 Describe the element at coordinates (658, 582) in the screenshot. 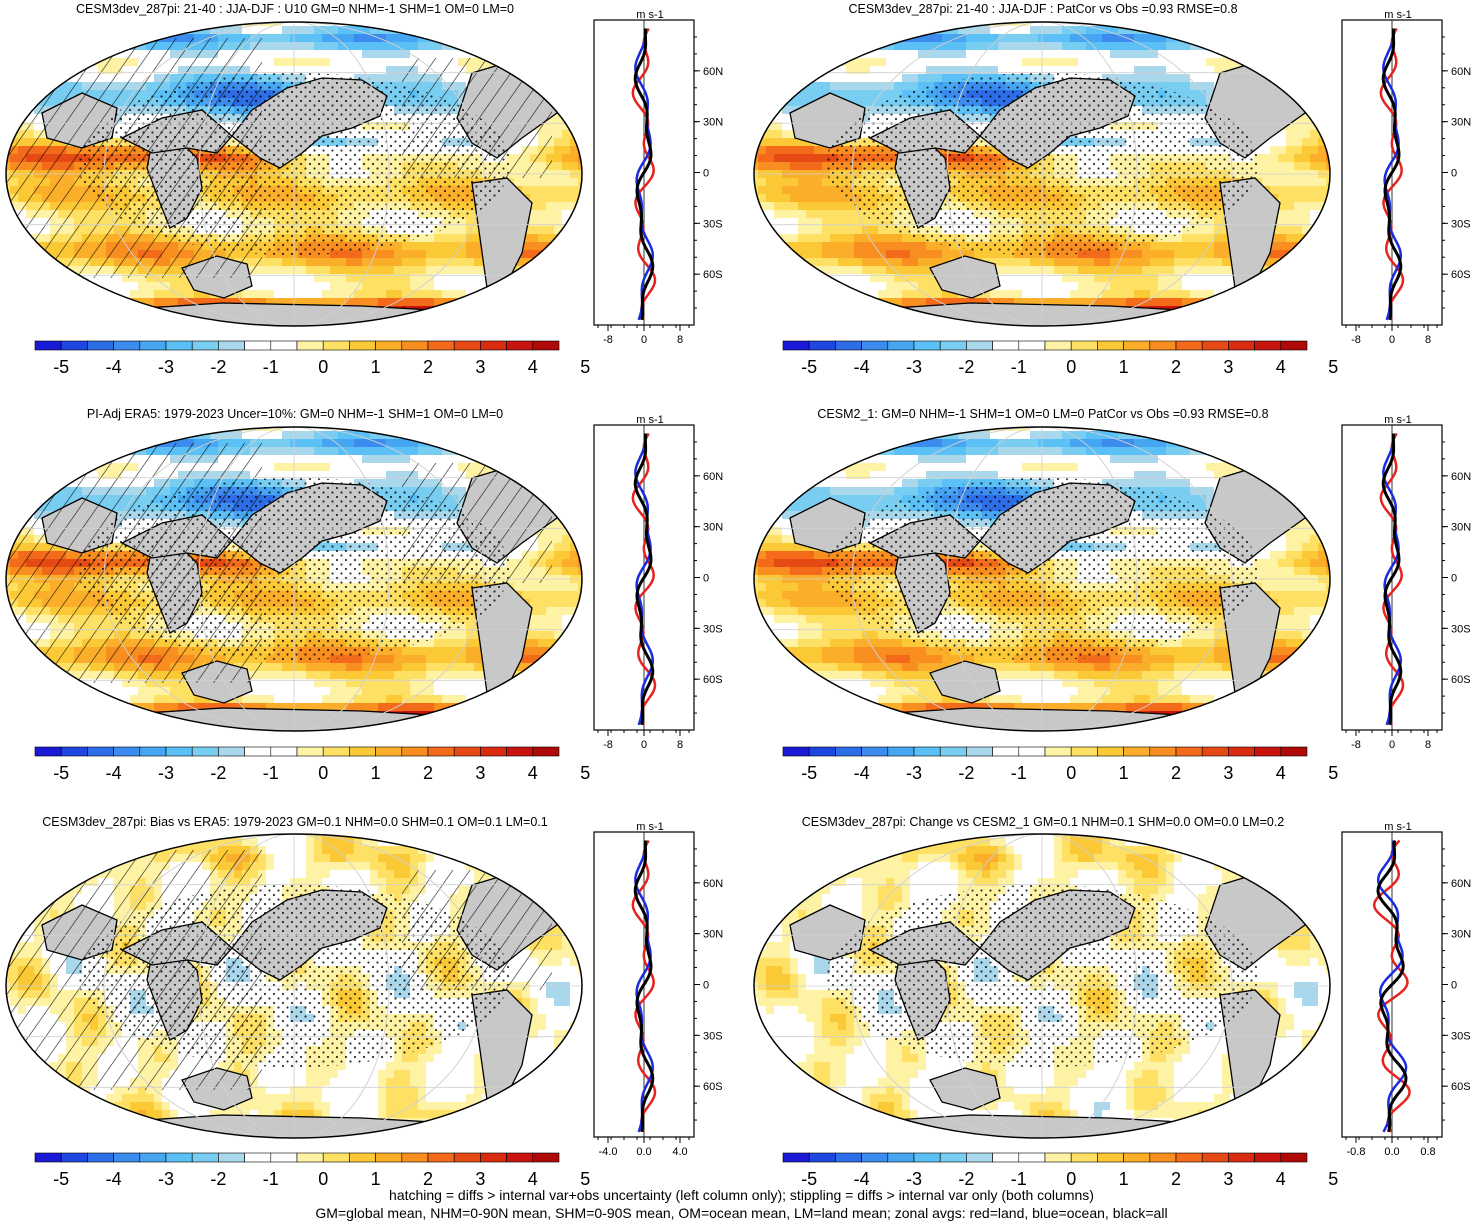

I see `zonal-mean-plot-p3: m s-1 60N 30N 0 30S 60S -8 0 8` at that location.